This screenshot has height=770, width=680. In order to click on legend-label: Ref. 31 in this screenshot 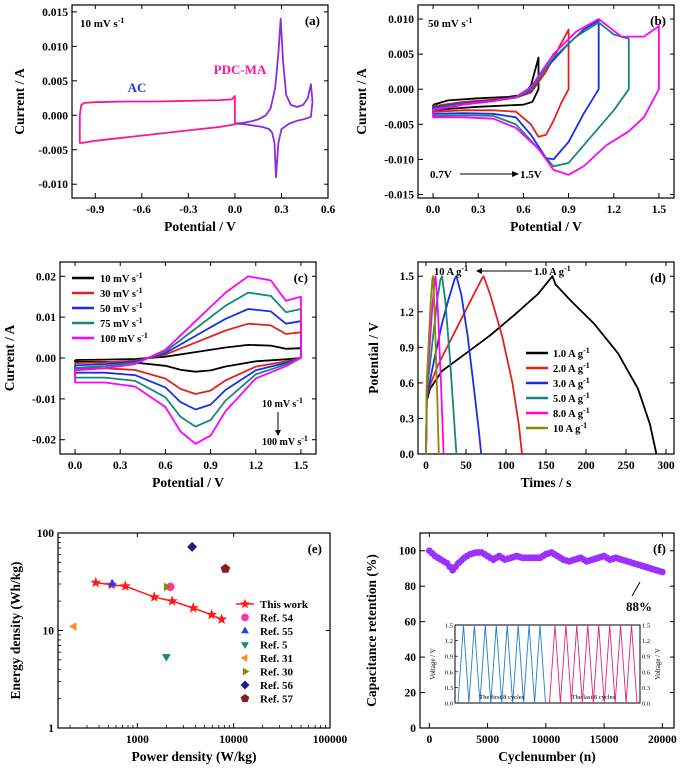, I will do `click(276, 659)`.